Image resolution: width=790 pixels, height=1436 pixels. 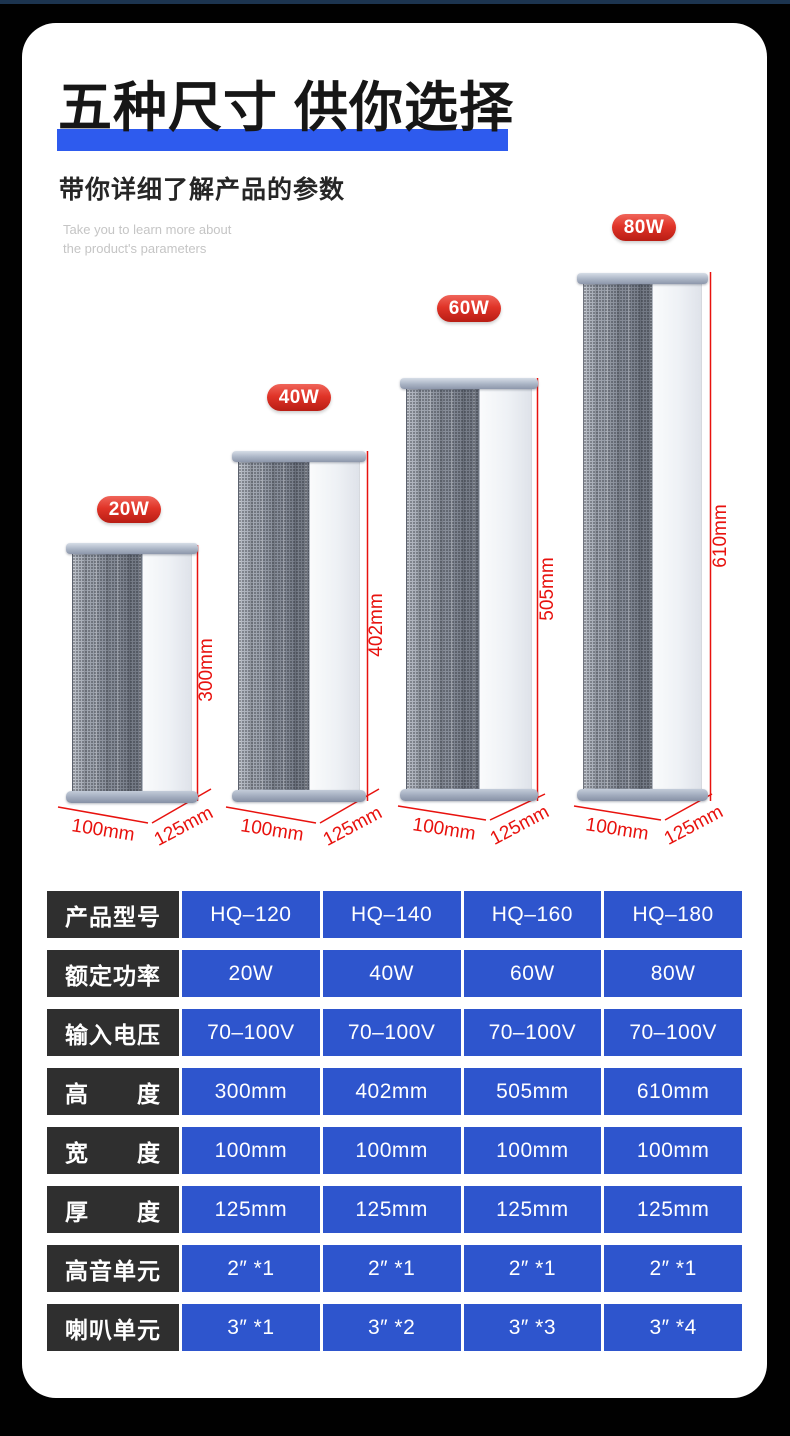 I want to click on speaker-80w, so click(x=642, y=537).